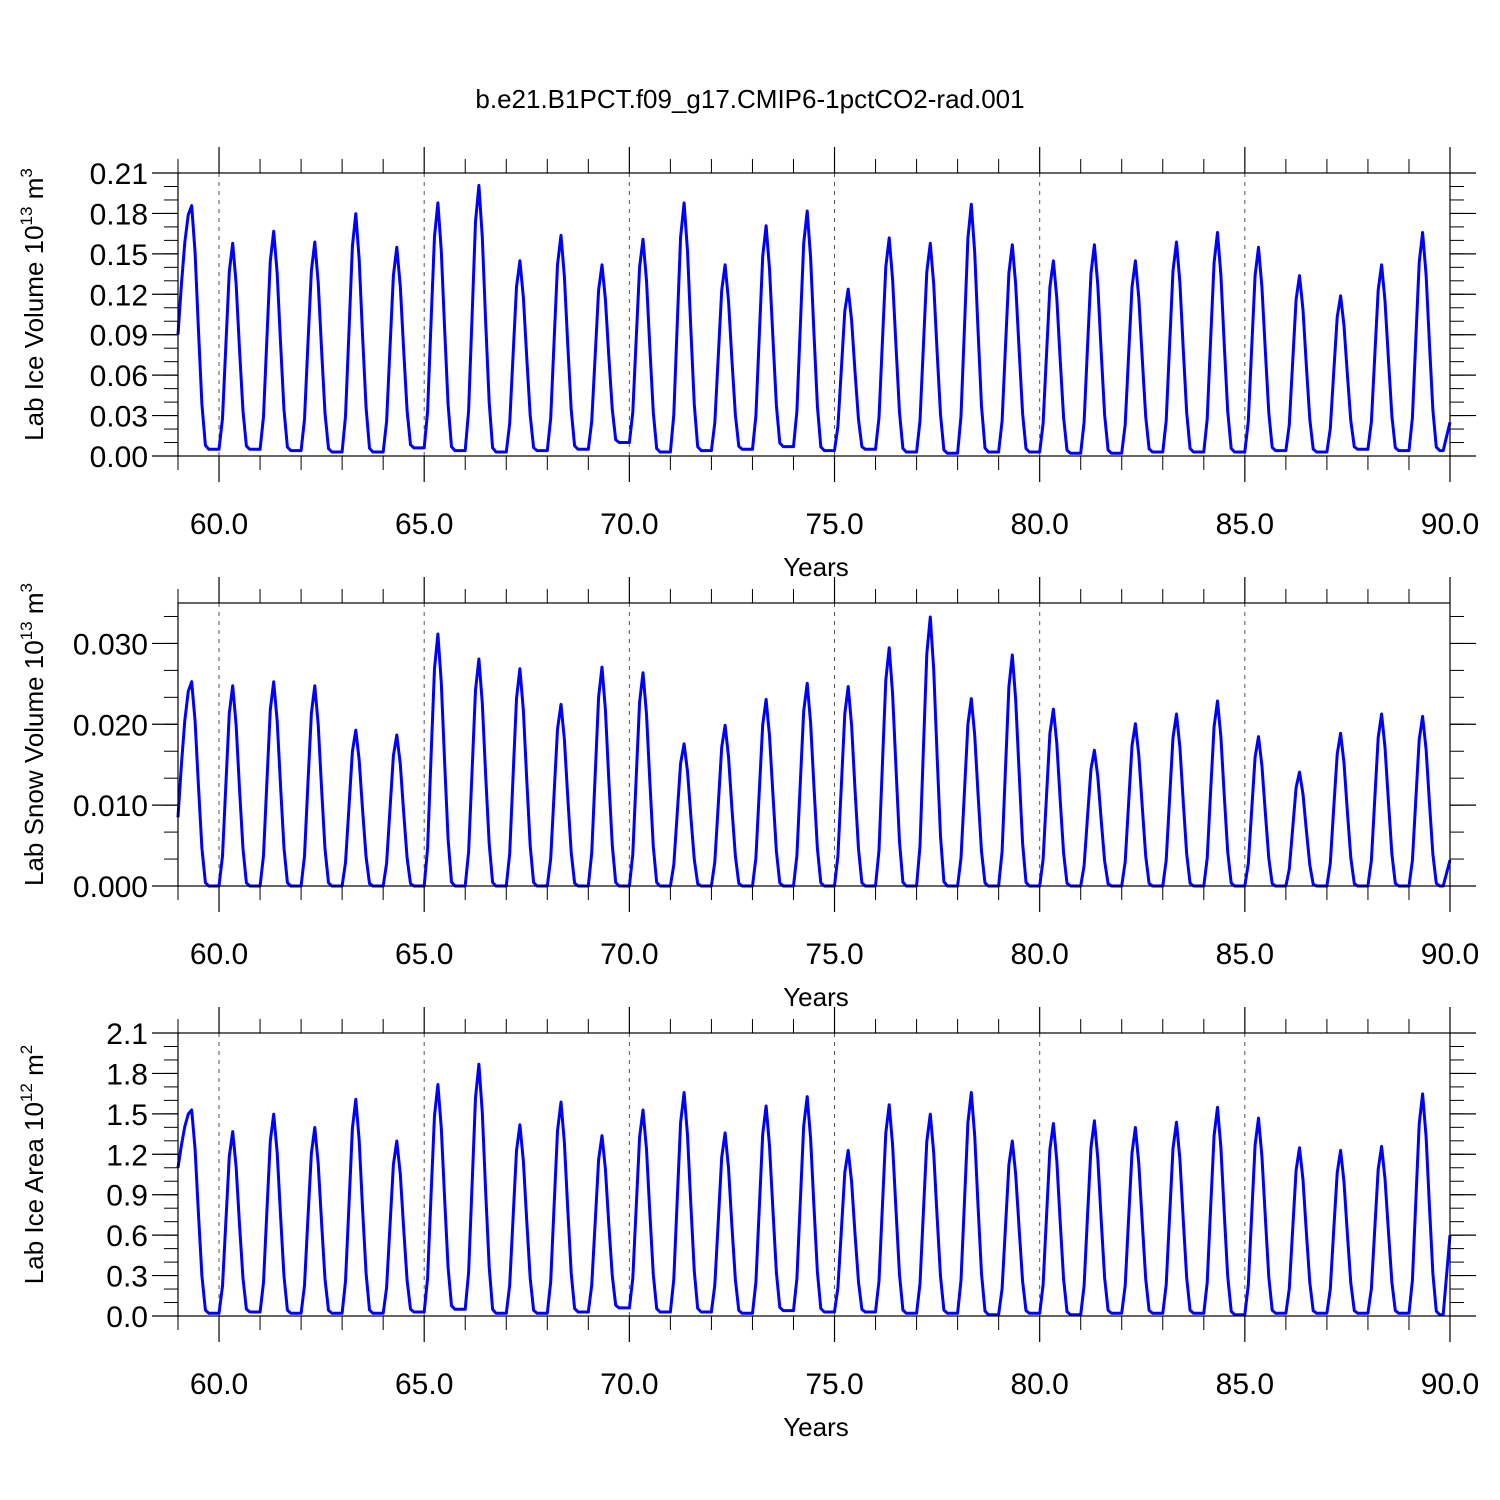  What do you see at coordinates (110, 644) in the screenshot?
I see `y-tick-label: 0.030` at bounding box center [110, 644].